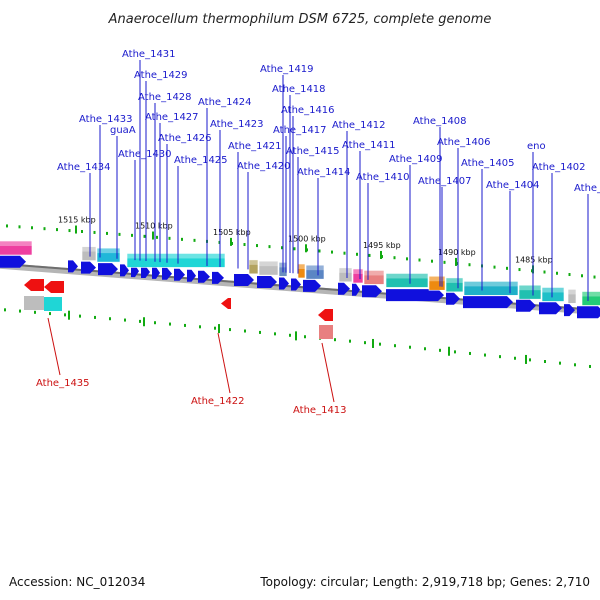 This screenshot has height=600, width=600. I want to click on gene-label: Athe_1415, so click(313, 151).